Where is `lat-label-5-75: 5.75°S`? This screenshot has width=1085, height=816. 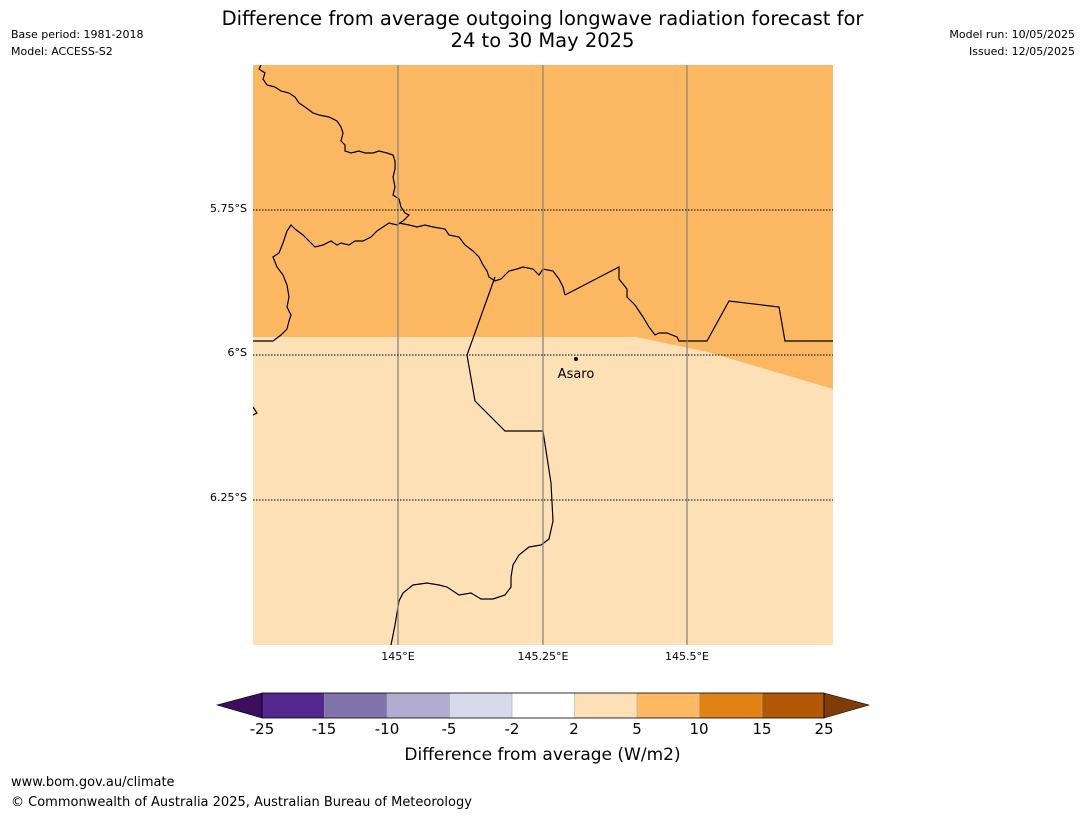 lat-label-5-75: 5.75°S is located at coordinates (228, 208).